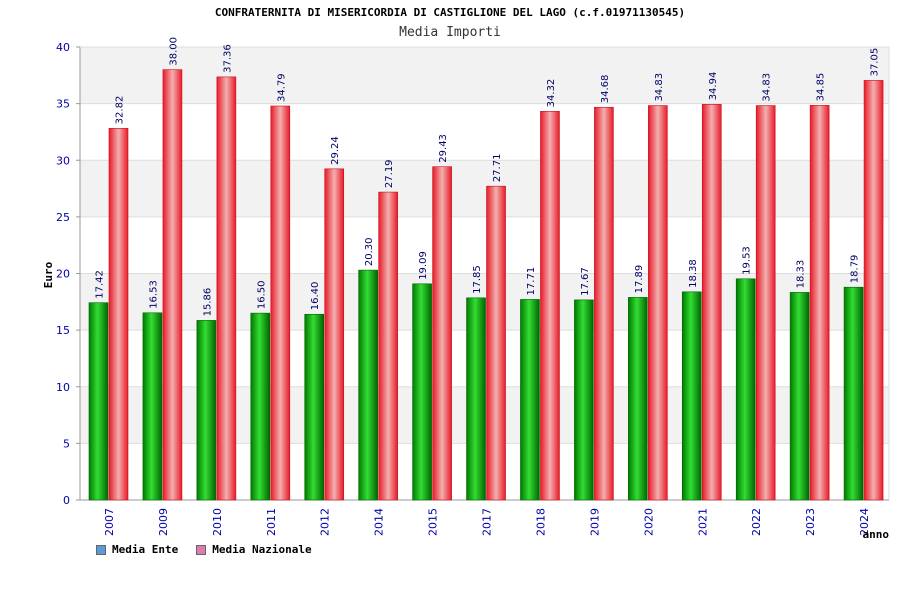 The height and width of the screenshot is (600, 900). What do you see at coordinates (281, 87) in the screenshot?
I see `data-label: 34.79` at bounding box center [281, 87].